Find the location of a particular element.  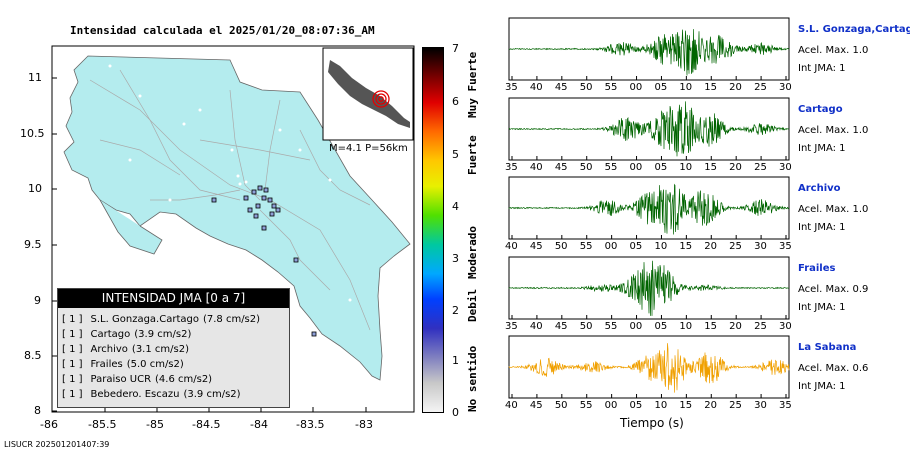

legend-row: [ 1 ] Archivo (3.1 cm/s2) is located at coordinates (125, 349).